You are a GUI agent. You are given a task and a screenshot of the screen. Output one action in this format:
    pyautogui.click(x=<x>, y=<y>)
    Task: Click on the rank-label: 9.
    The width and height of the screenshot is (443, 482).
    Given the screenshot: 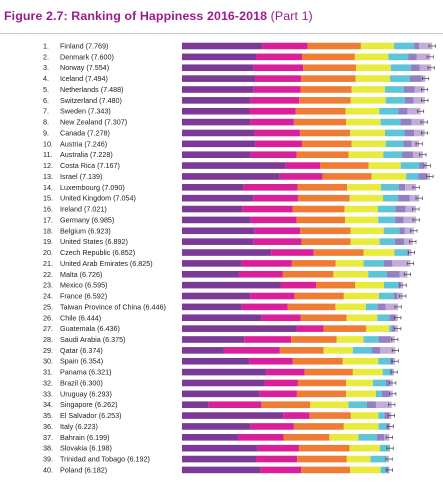 What is the action you would take?
    pyautogui.click(x=46, y=132)
    